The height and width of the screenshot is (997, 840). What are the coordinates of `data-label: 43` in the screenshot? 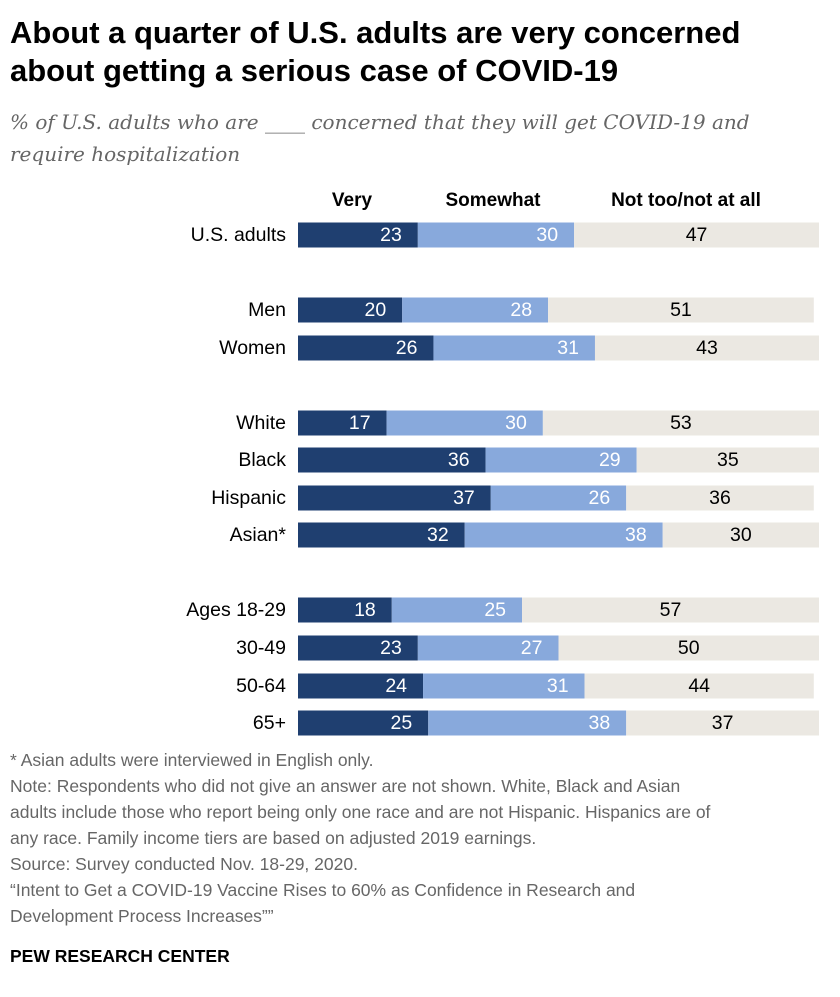 It's located at (707, 348).